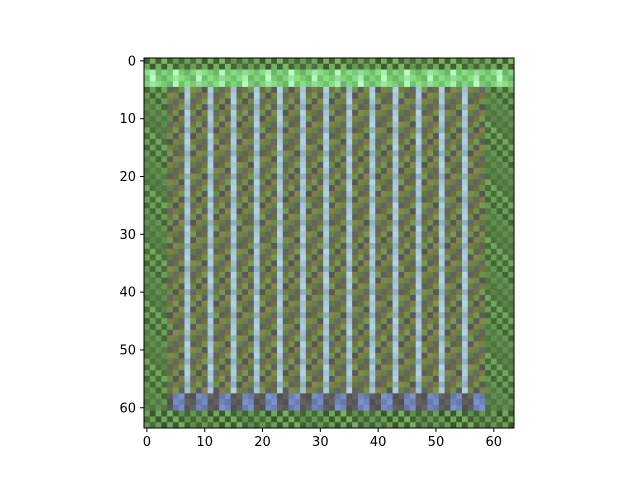 This screenshot has width=640, height=480. What do you see at coordinates (436, 442) in the screenshot?
I see `x-tick-label: 50` at bounding box center [436, 442].